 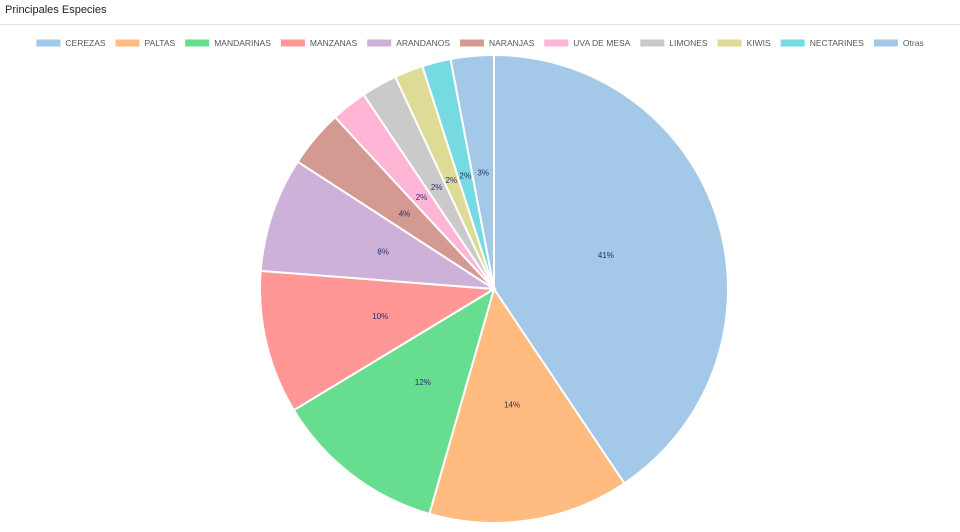 What do you see at coordinates (334, 43) in the screenshot?
I see `legend-label: MANZANAS` at bounding box center [334, 43].